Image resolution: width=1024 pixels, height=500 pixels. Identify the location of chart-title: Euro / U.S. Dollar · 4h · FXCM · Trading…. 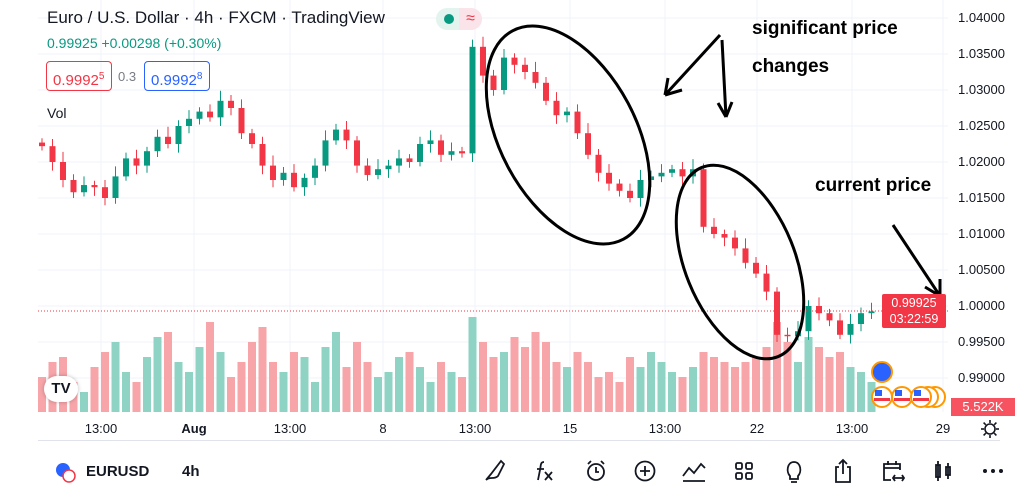
(216, 17).